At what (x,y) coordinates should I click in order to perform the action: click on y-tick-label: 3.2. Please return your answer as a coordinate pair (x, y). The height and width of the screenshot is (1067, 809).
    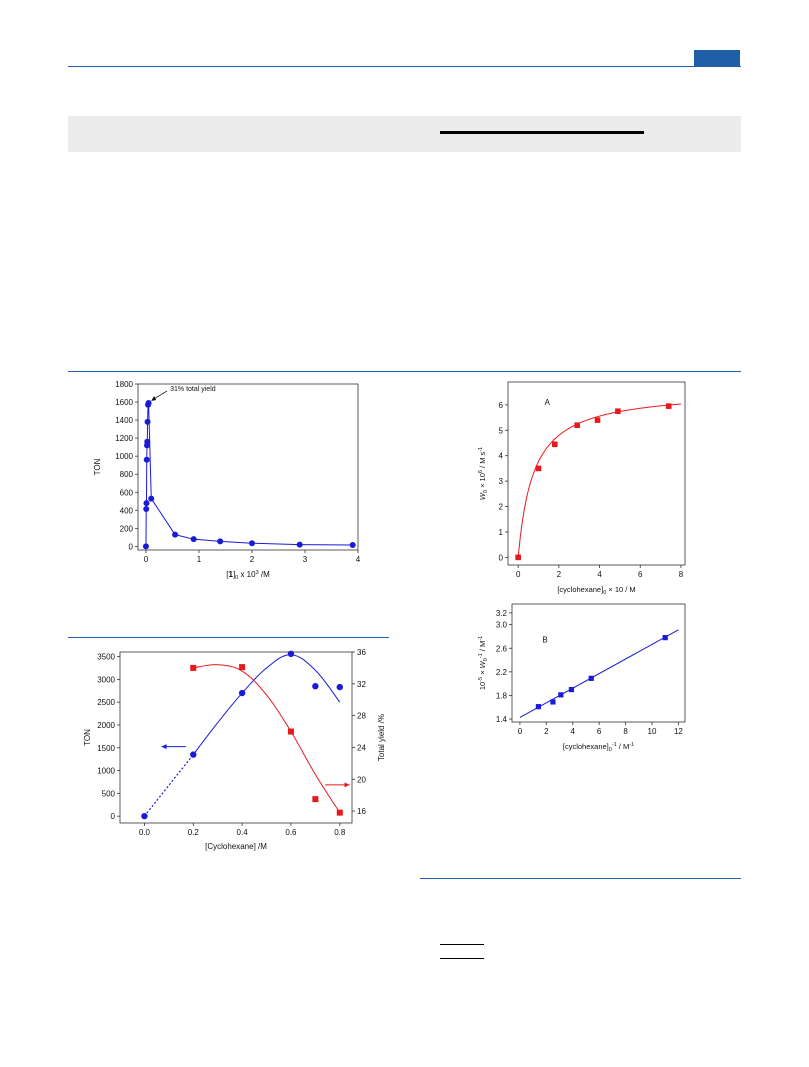
    Looking at the image, I should click on (502, 613).